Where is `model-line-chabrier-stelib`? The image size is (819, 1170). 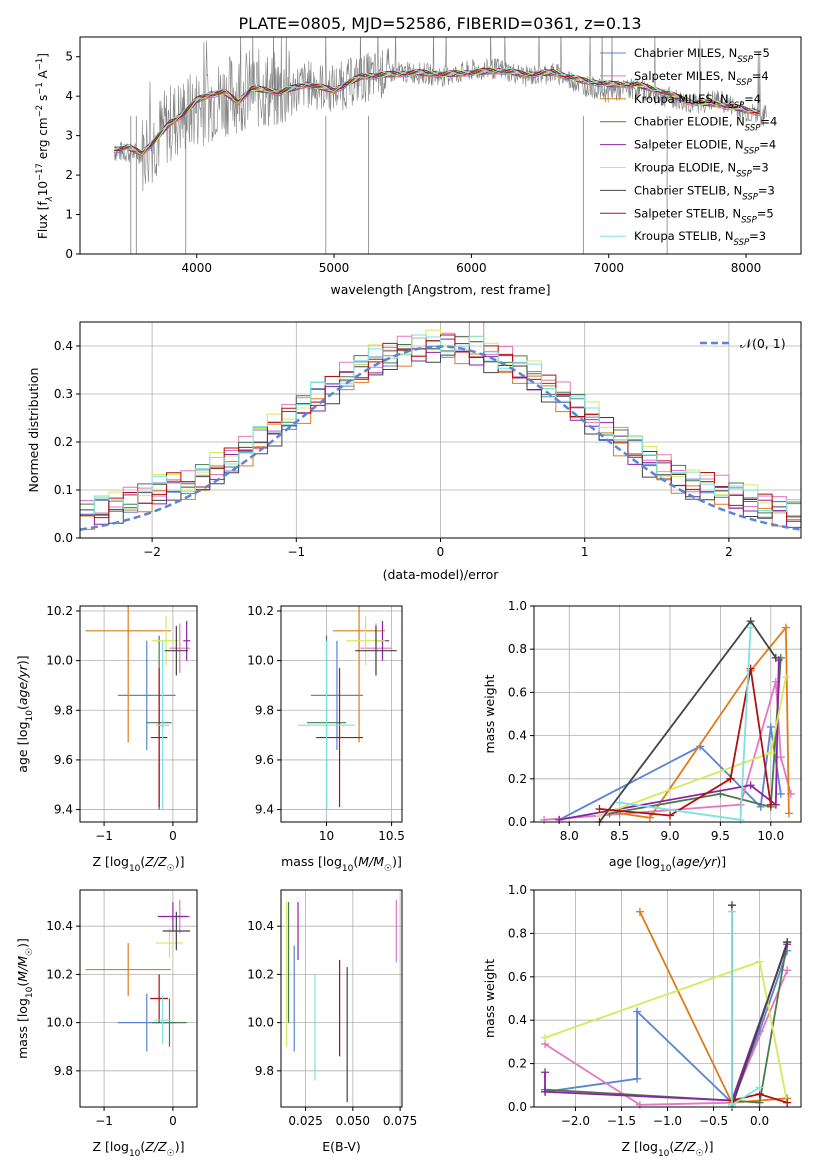
model-line-chabrier-stelib is located at coordinates (437, 110).